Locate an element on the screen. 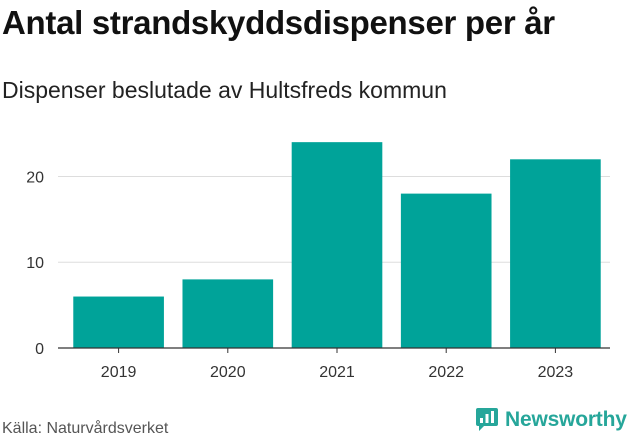 This screenshot has width=631, height=439. x-tick-label: 2020 is located at coordinates (228, 372).